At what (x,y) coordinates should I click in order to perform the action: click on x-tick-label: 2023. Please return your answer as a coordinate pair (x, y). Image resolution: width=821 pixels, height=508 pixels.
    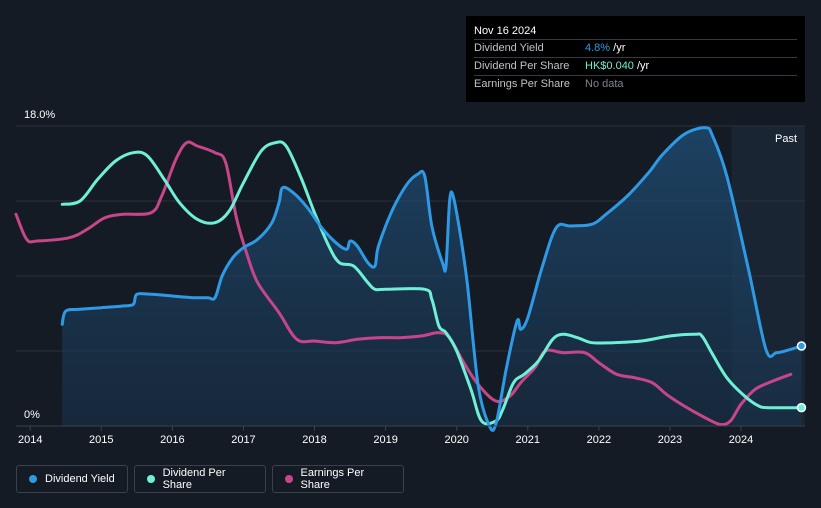
    Looking at the image, I should click on (670, 440).